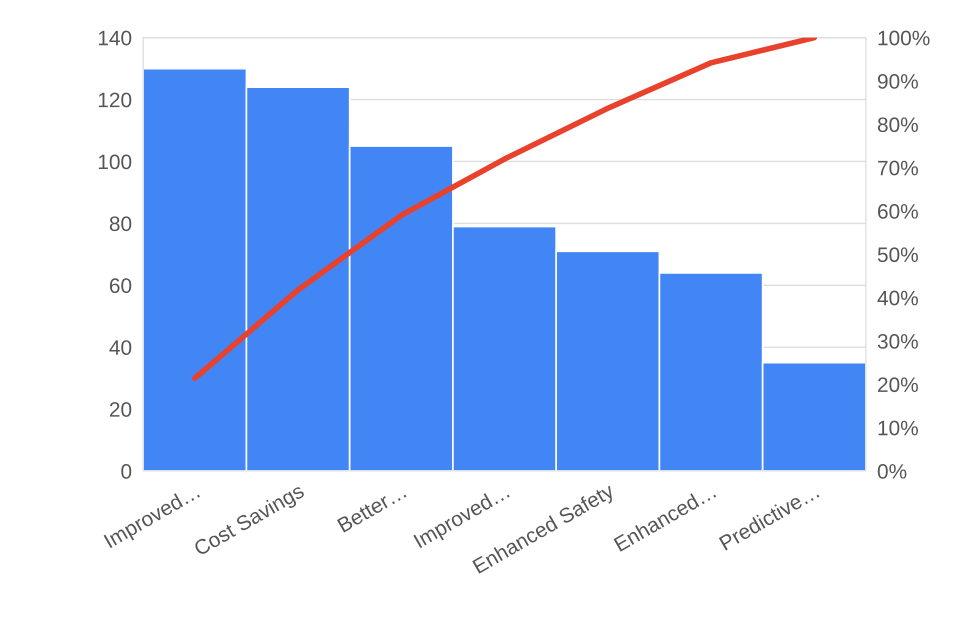  What do you see at coordinates (892, 471) in the screenshot?
I see `y2-tick-label: 0%` at bounding box center [892, 471].